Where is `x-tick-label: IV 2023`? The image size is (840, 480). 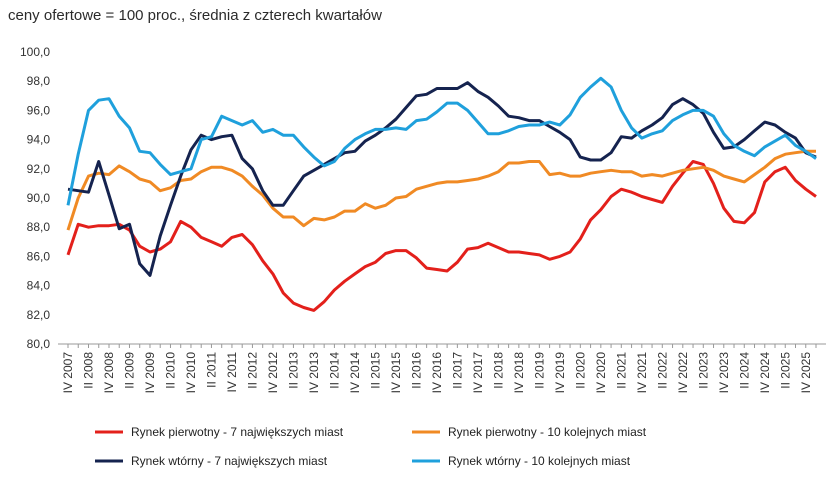 x-tick-label: IV 2023 is located at coordinates (724, 373).